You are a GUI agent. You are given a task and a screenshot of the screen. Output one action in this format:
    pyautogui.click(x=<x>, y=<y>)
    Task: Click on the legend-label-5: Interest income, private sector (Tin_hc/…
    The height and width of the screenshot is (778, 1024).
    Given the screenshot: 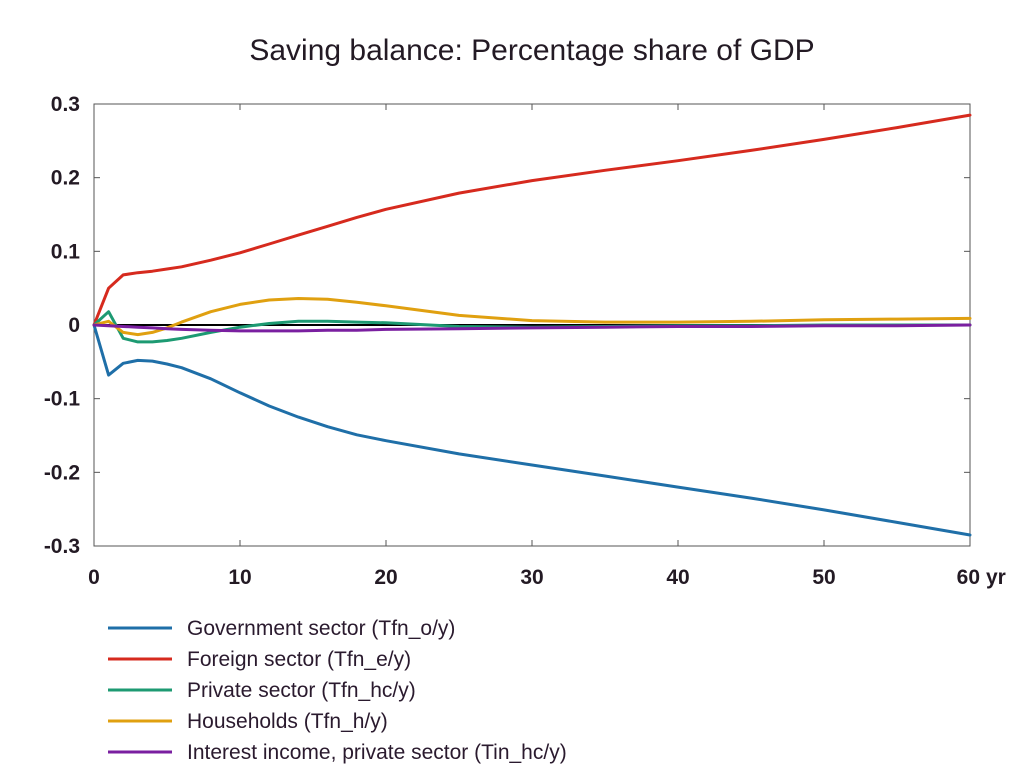 What is the action you would take?
    pyautogui.click(x=377, y=752)
    